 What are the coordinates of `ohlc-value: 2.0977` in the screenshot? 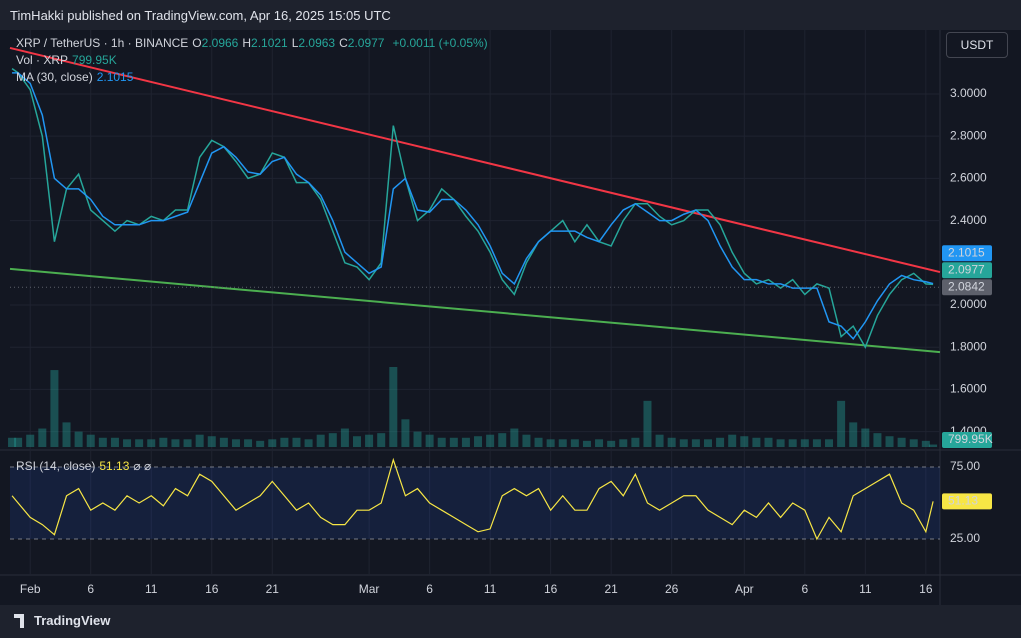 It's located at (366, 43).